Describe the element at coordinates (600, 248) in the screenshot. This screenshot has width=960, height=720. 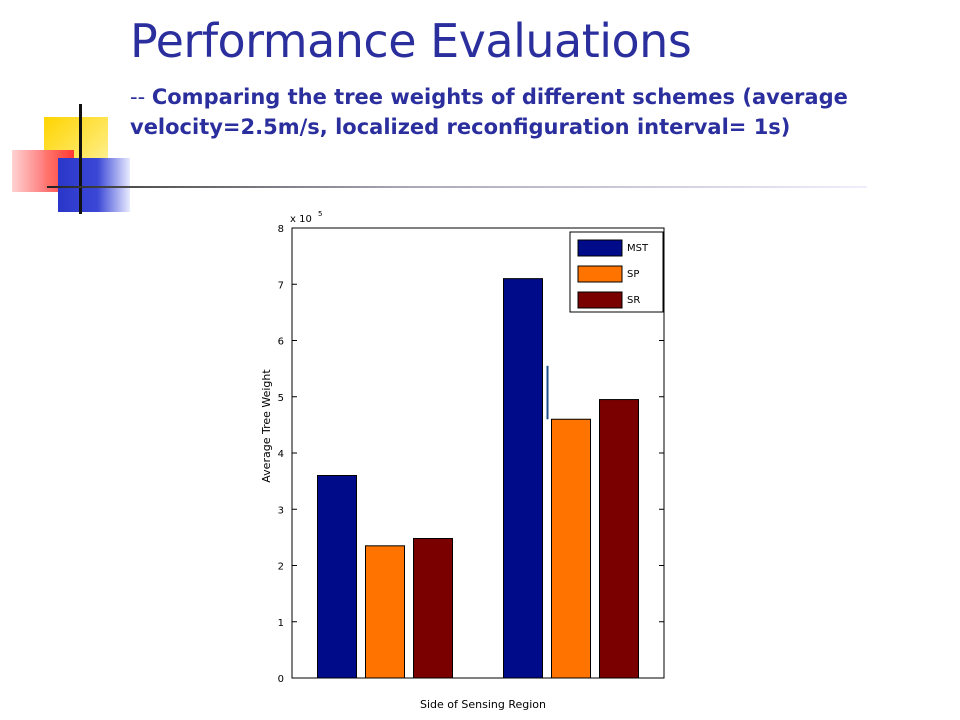
I see `legend-swatch-mst` at that location.